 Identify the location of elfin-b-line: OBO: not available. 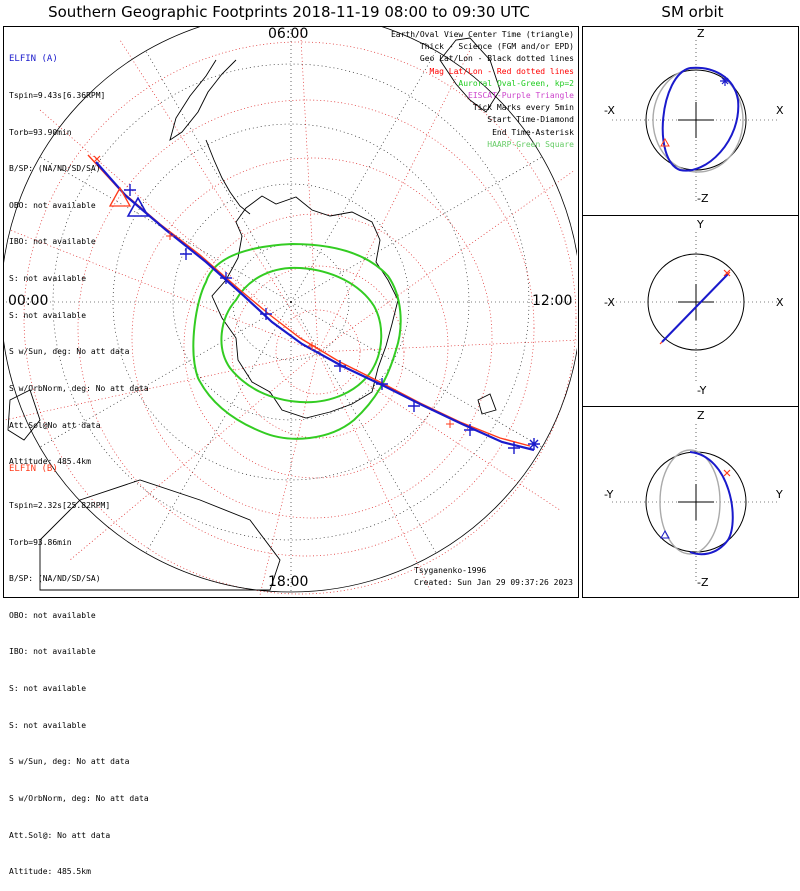
(52, 615).